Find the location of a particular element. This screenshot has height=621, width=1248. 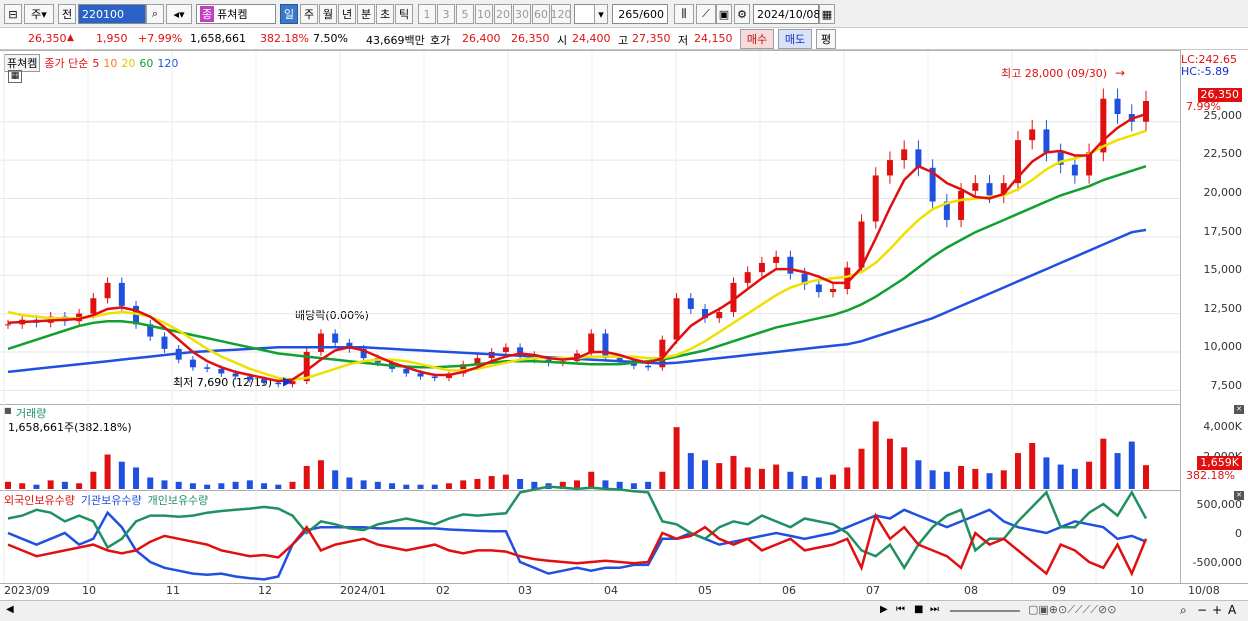

max-arrow-icon: → is located at coordinates (1120, 73).